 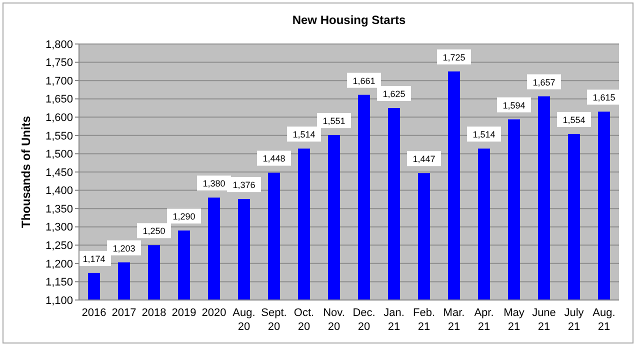 I want to click on x-tick-label: May 21, so click(x=514, y=320).